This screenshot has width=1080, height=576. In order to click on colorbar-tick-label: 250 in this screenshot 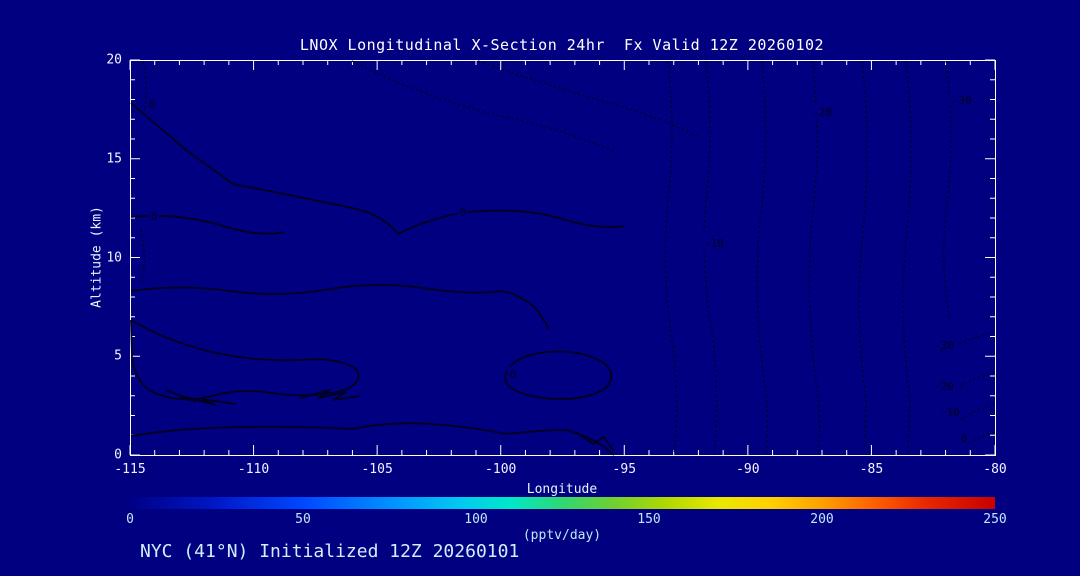, I will do `click(995, 519)`.